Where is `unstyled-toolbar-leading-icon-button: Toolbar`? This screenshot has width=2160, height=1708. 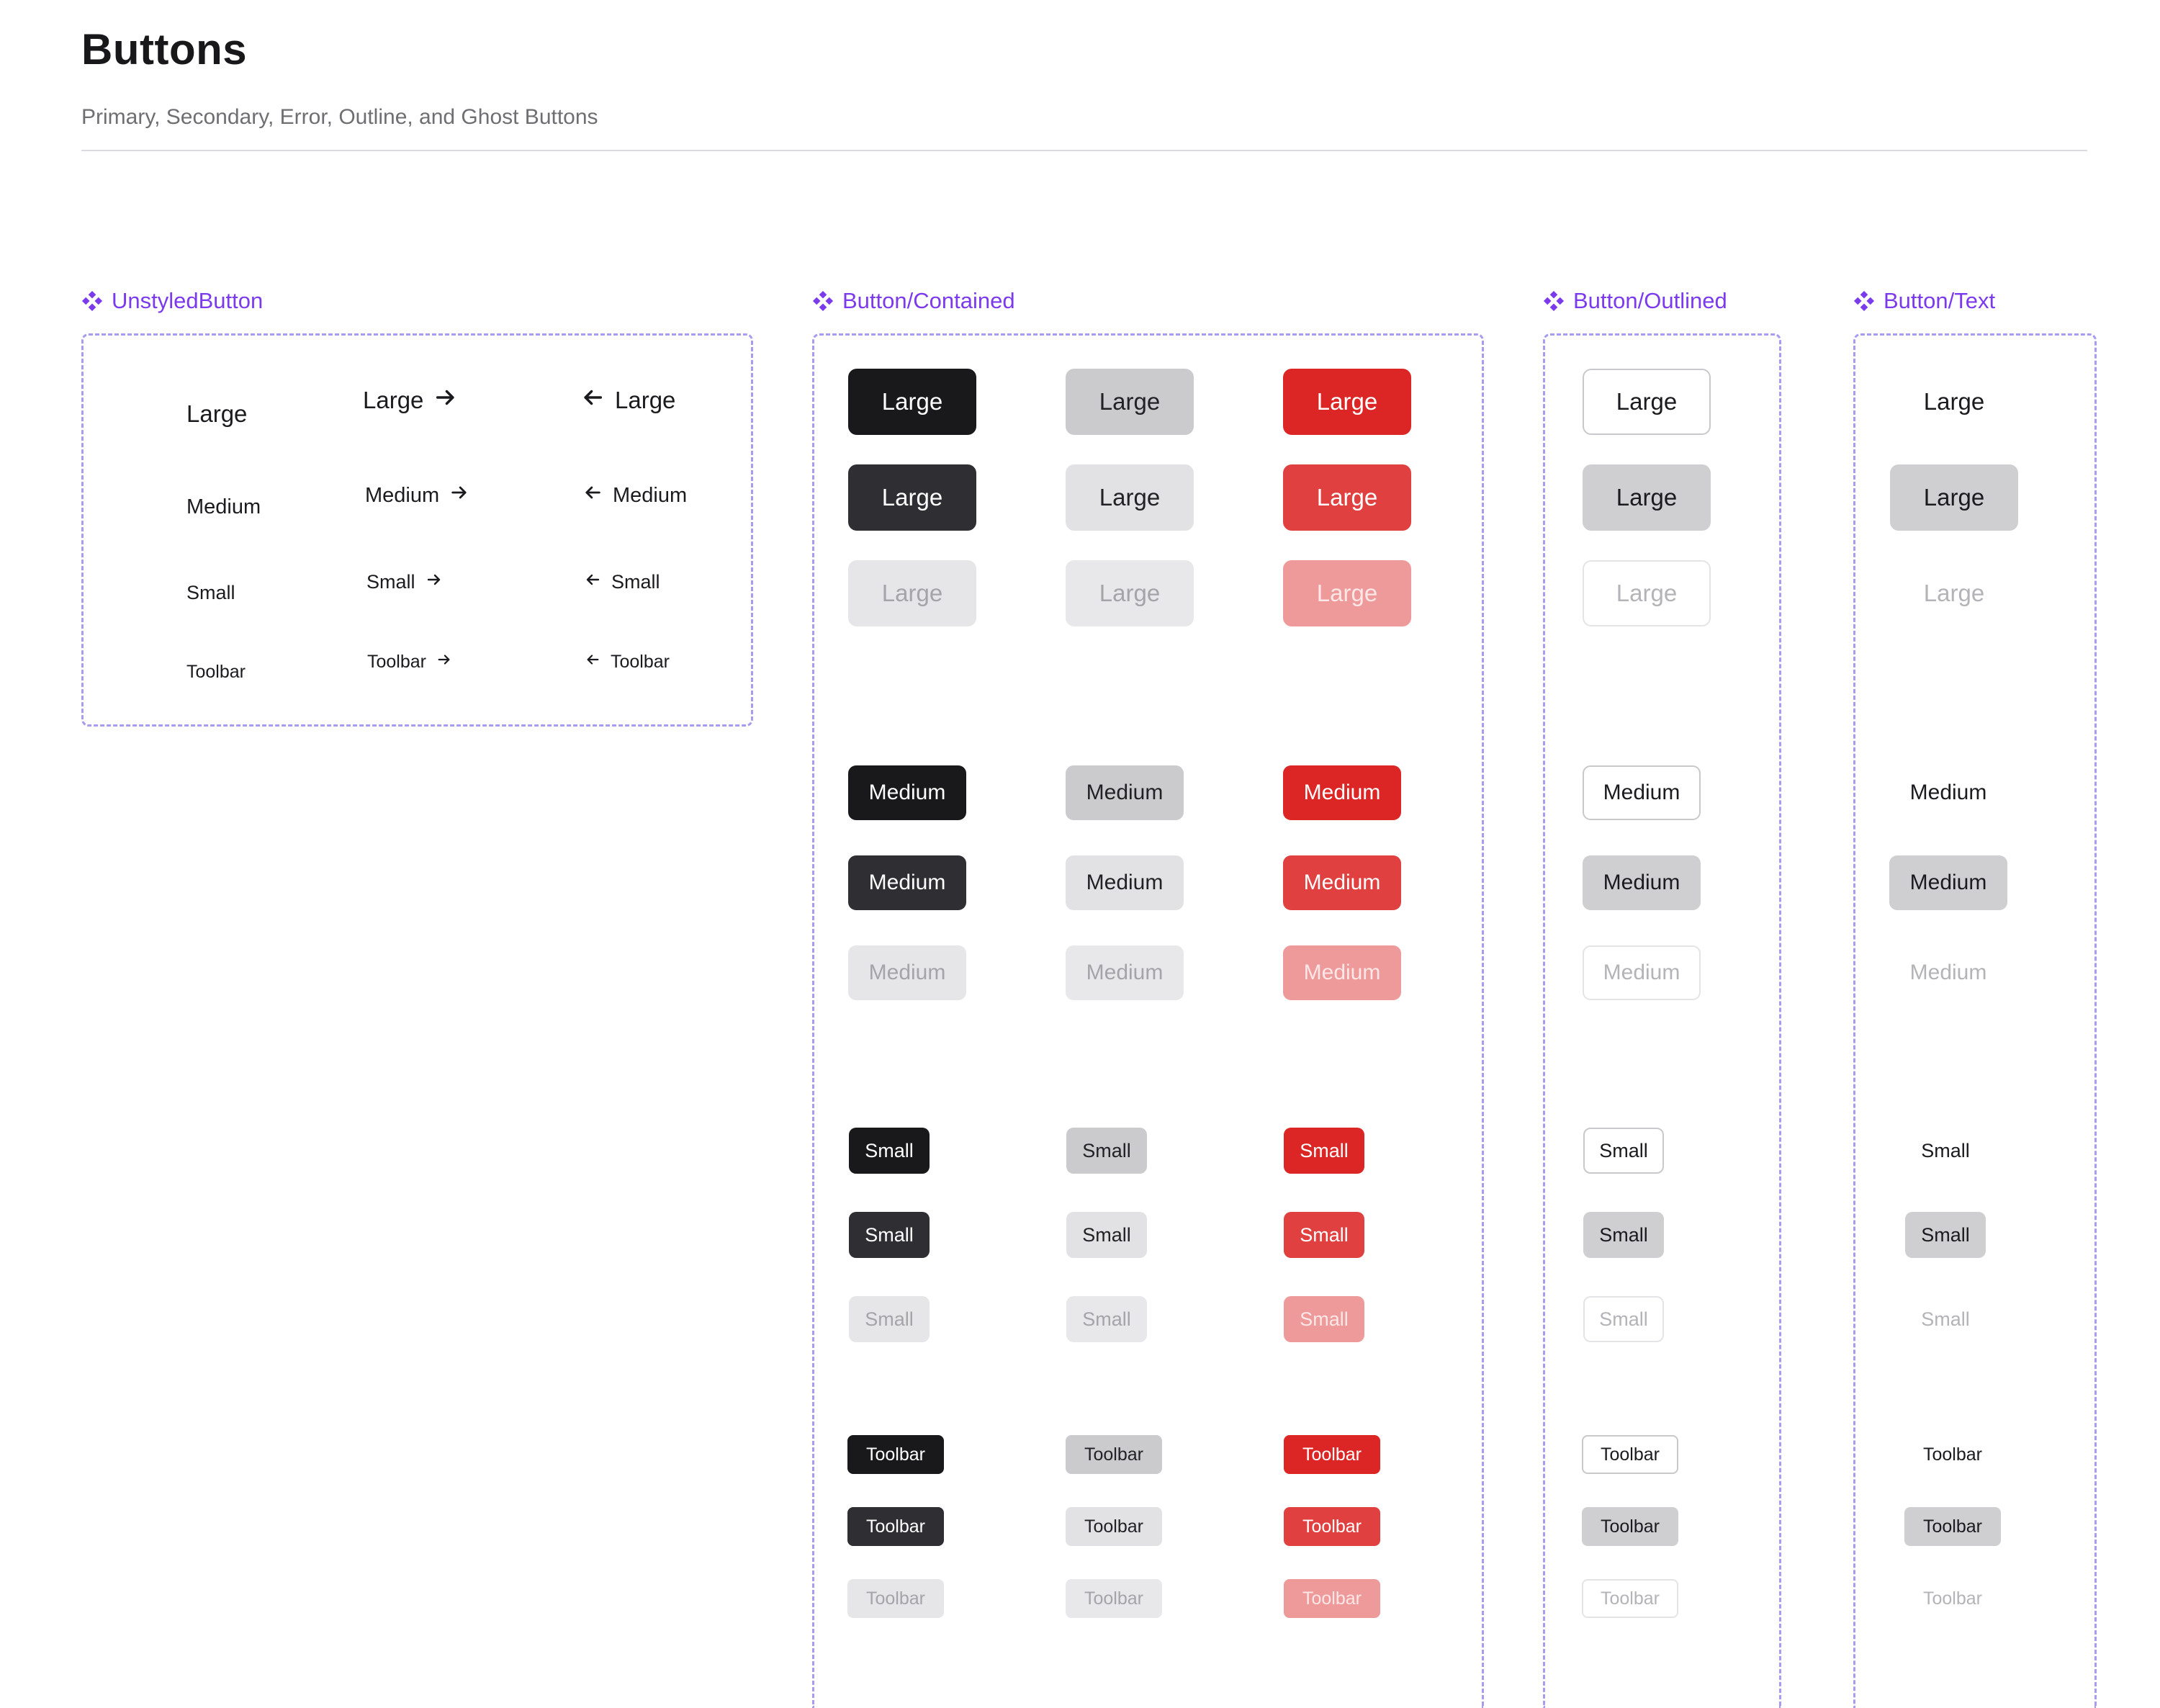
unstyled-toolbar-leading-icon-button: Toolbar is located at coordinates (627, 662).